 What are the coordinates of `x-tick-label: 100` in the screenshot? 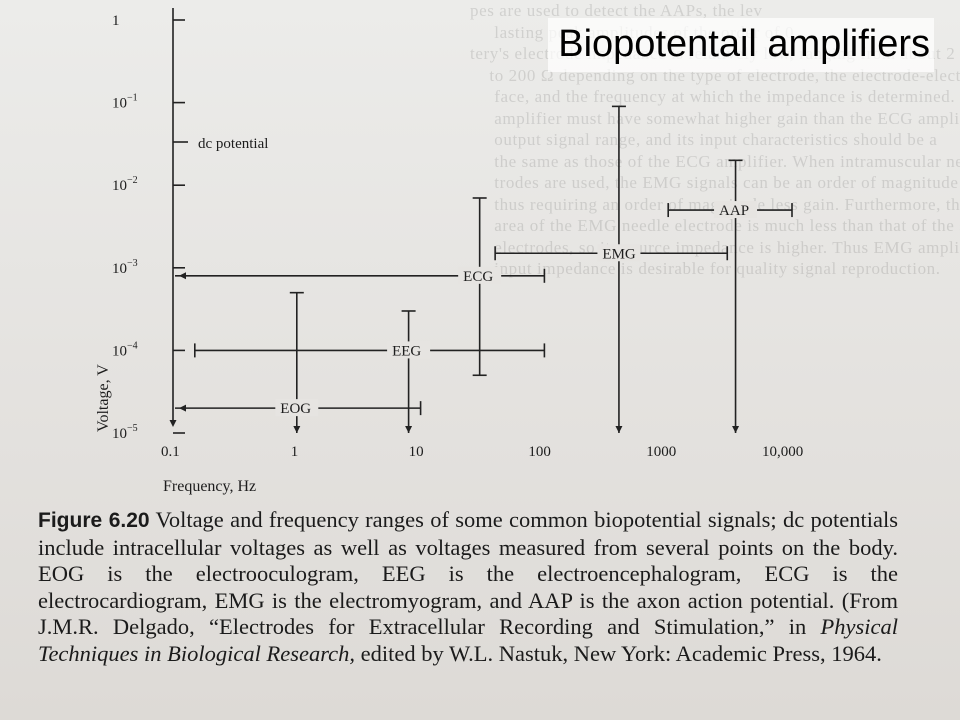 It's located at (539, 452).